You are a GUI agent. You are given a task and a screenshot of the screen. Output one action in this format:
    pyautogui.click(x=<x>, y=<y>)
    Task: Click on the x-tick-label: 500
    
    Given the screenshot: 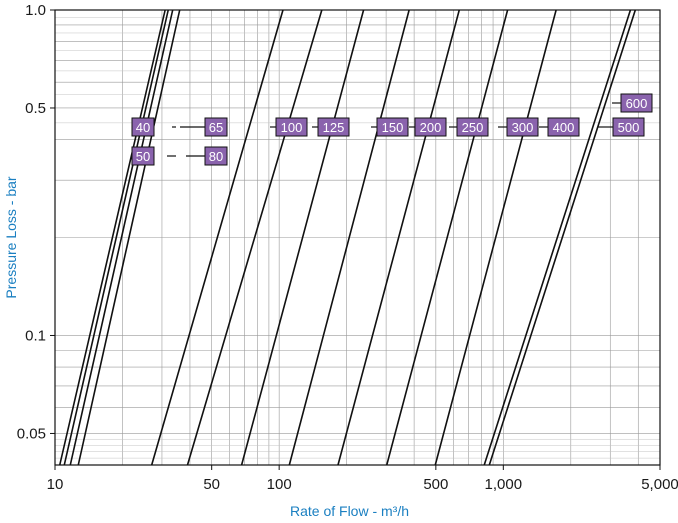 What is the action you would take?
    pyautogui.click(x=435, y=484)
    